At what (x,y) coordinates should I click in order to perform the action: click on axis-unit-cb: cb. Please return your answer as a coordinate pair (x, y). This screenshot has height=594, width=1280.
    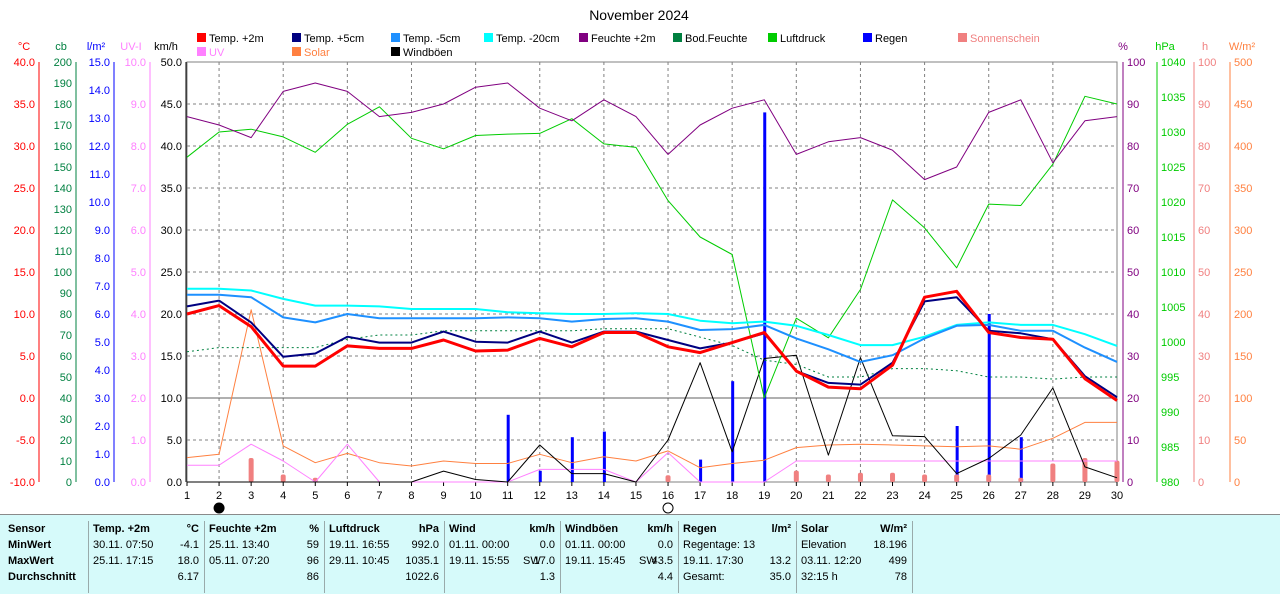
    Looking at the image, I should click on (61, 47).